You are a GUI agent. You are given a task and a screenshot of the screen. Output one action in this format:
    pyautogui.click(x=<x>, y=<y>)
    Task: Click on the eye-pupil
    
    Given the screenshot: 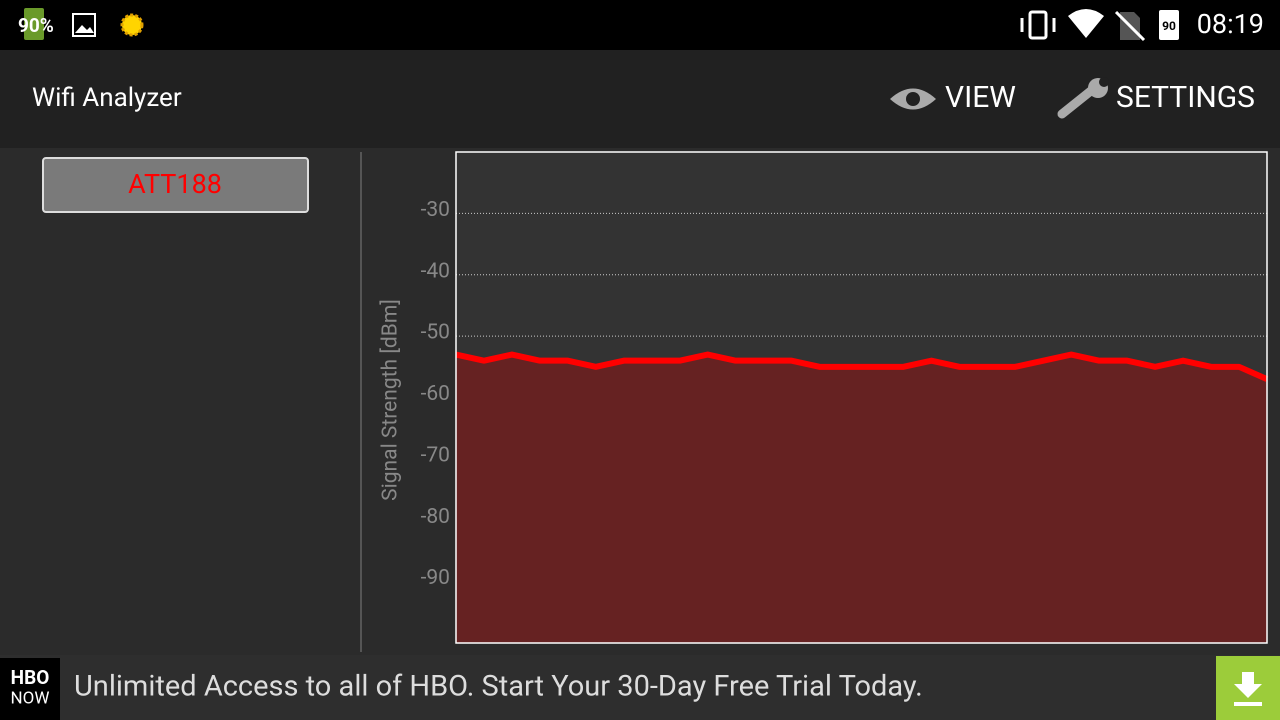 What is the action you would take?
    pyautogui.click(x=913, y=99)
    